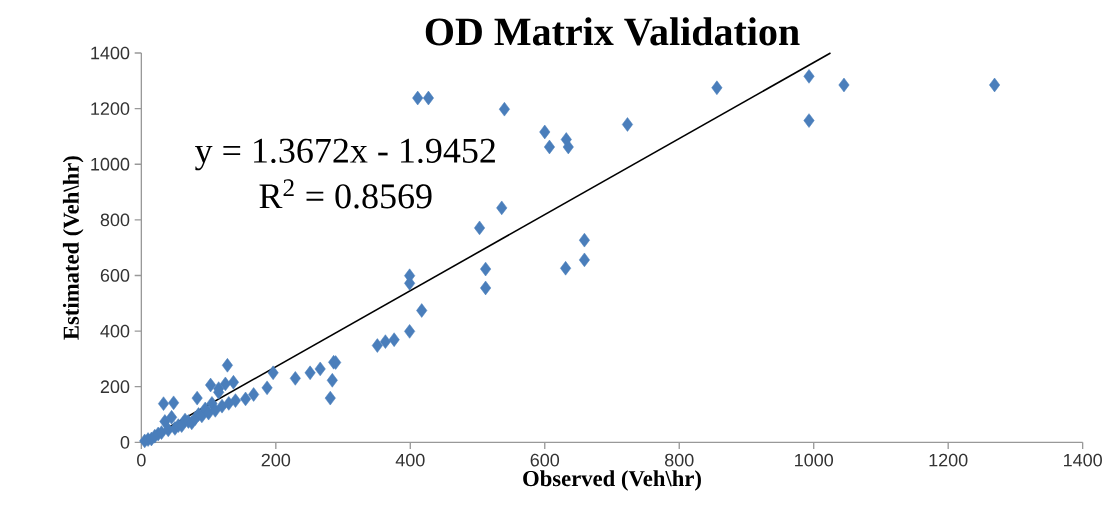 The width and height of the screenshot is (1118, 525). Describe the element at coordinates (410, 460) in the screenshot. I see `x-tick-label: 400` at that location.